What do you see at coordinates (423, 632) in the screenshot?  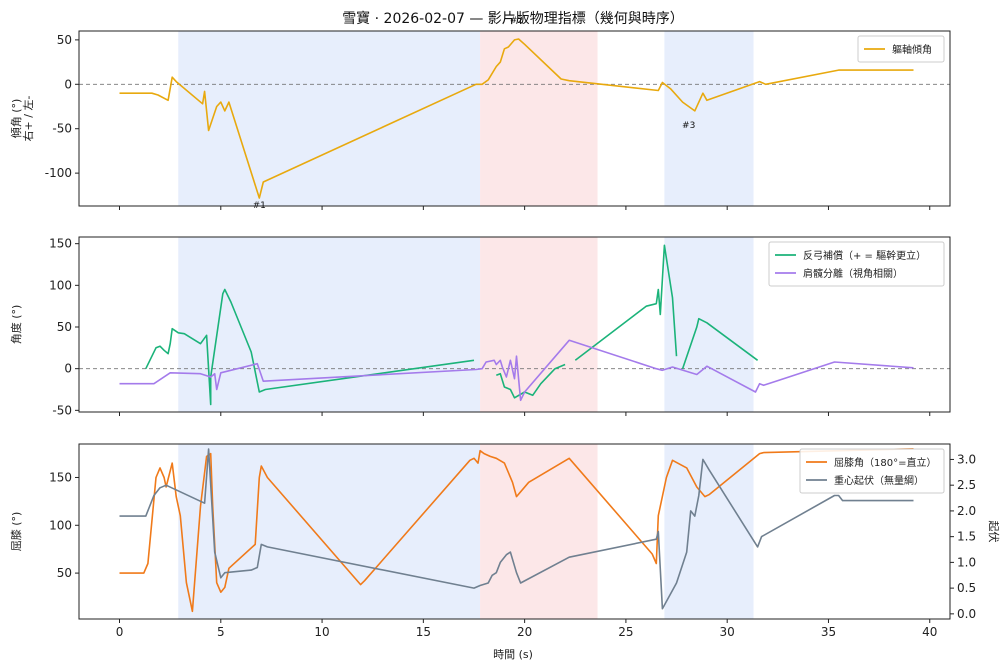 I see `x-tick-label: 15` at bounding box center [423, 632].